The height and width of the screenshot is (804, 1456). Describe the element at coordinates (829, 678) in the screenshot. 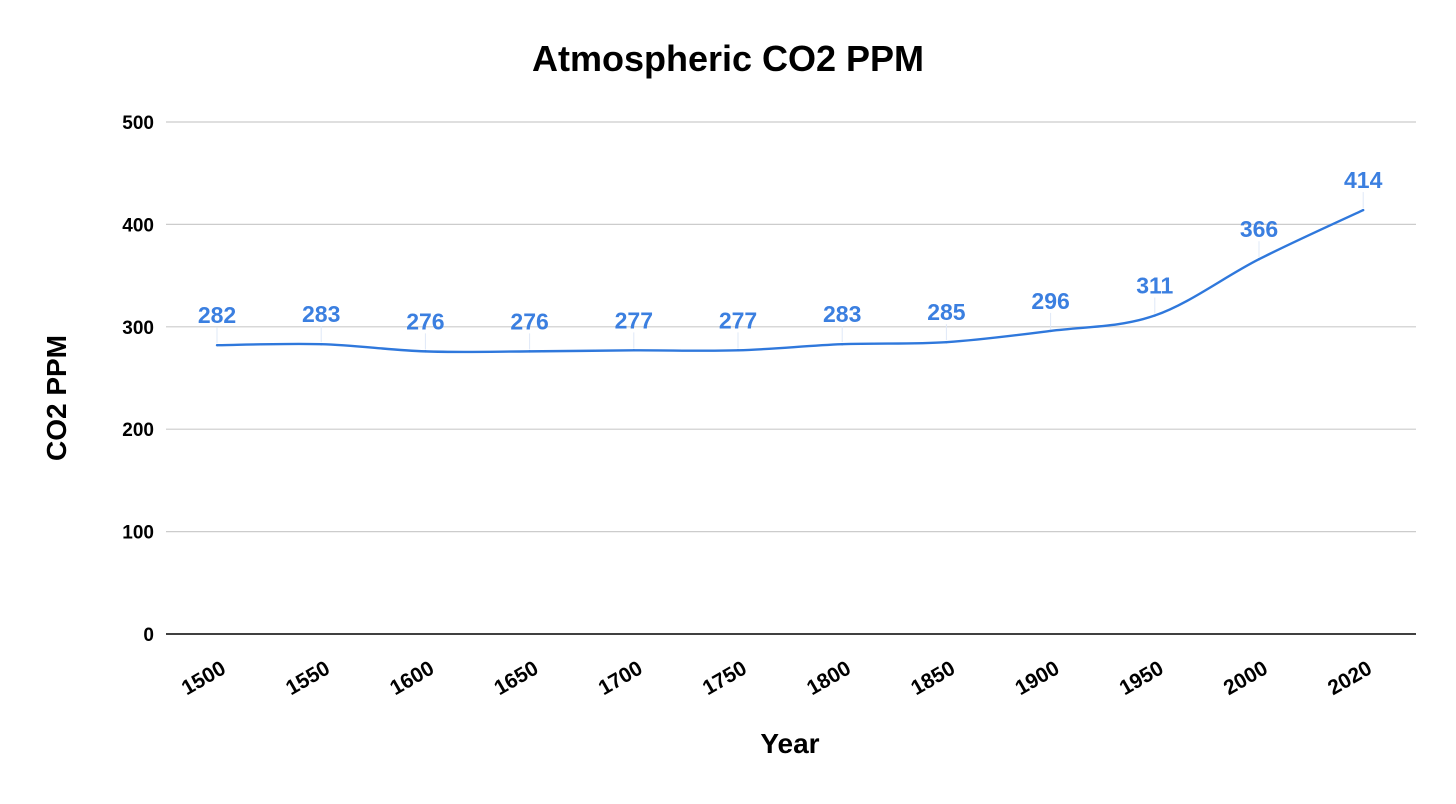

I see `x-tick-label: 1800` at that location.